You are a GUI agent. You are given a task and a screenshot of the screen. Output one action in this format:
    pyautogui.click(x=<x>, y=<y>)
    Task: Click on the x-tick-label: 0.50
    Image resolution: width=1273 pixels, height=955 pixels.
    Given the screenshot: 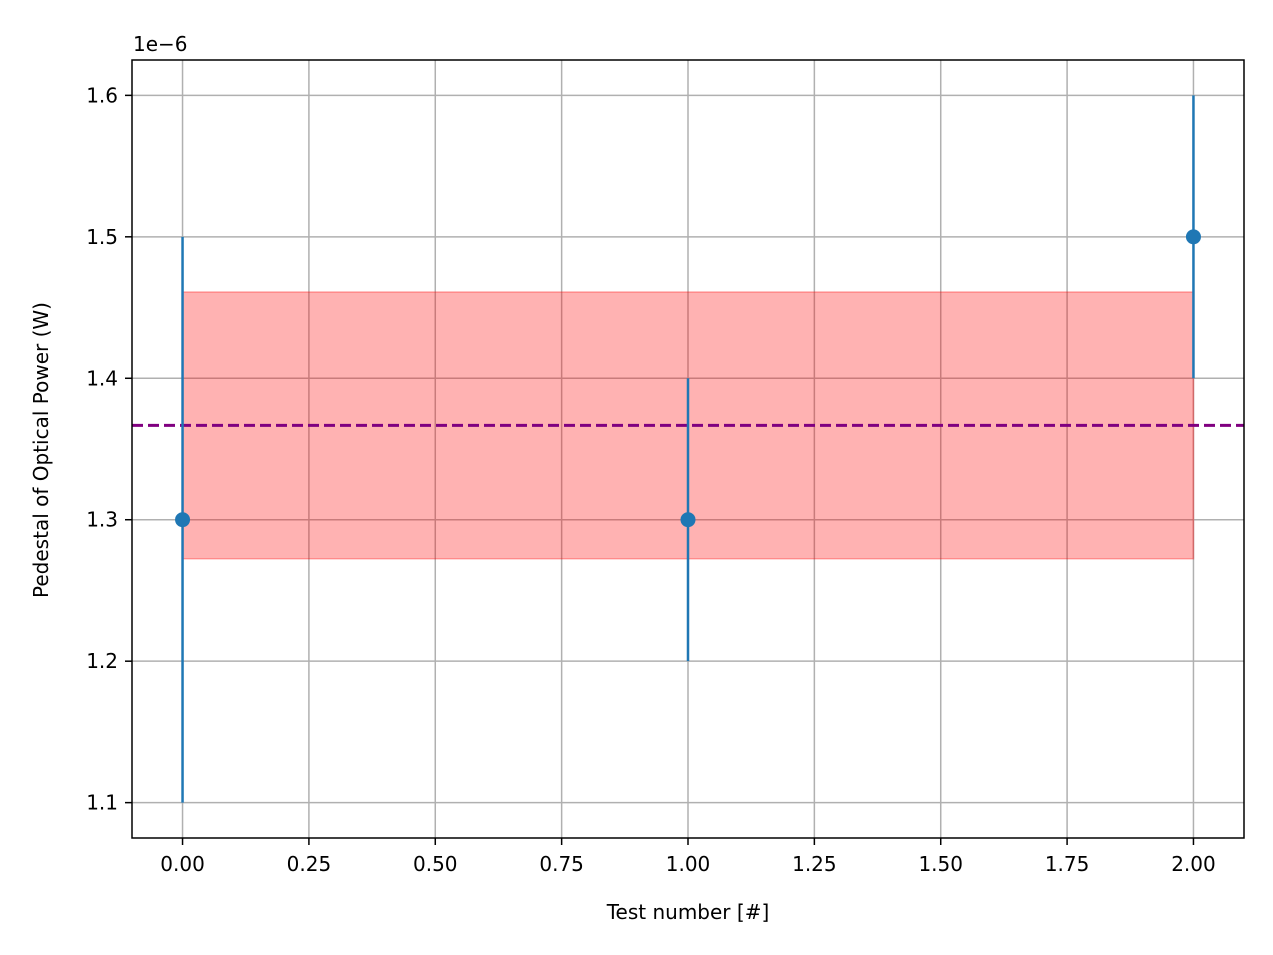 What is the action you would take?
    pyautogui.click(x=435, y=864)
    